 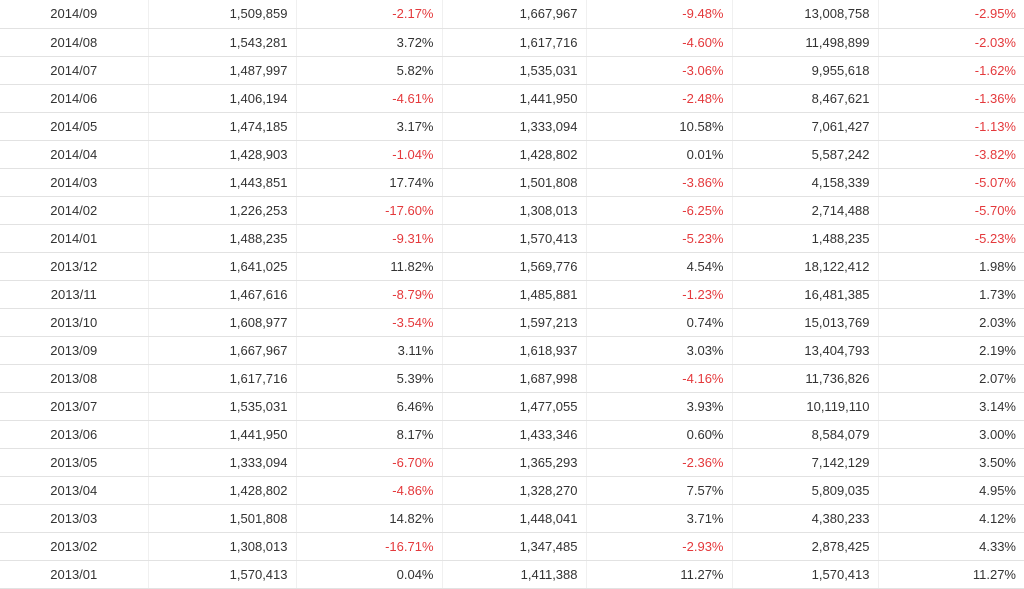 I want to click on month-cell: 2014/08, so click(x=74, y=42).